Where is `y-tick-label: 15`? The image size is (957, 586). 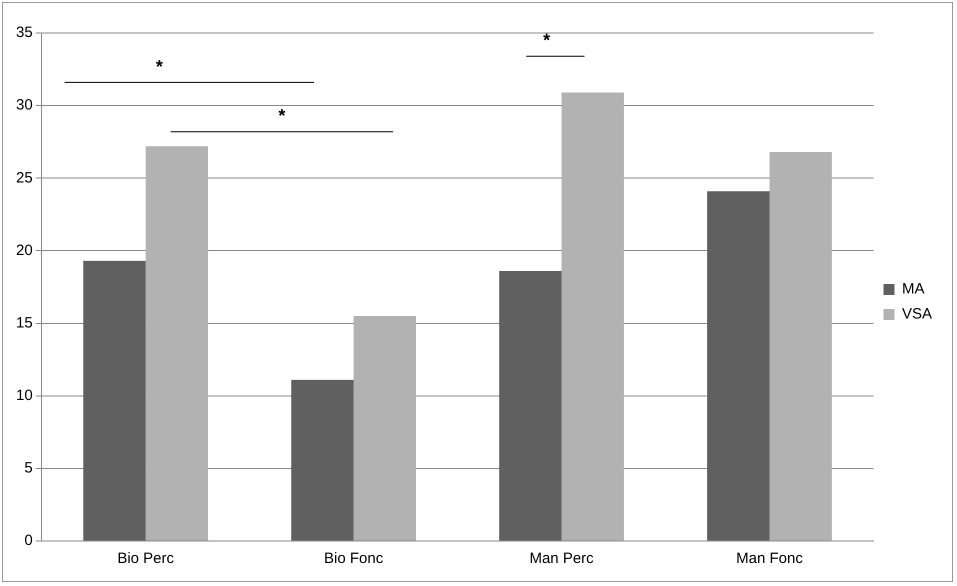
y-tick-label: 15 is located at coordinates (24, 323).